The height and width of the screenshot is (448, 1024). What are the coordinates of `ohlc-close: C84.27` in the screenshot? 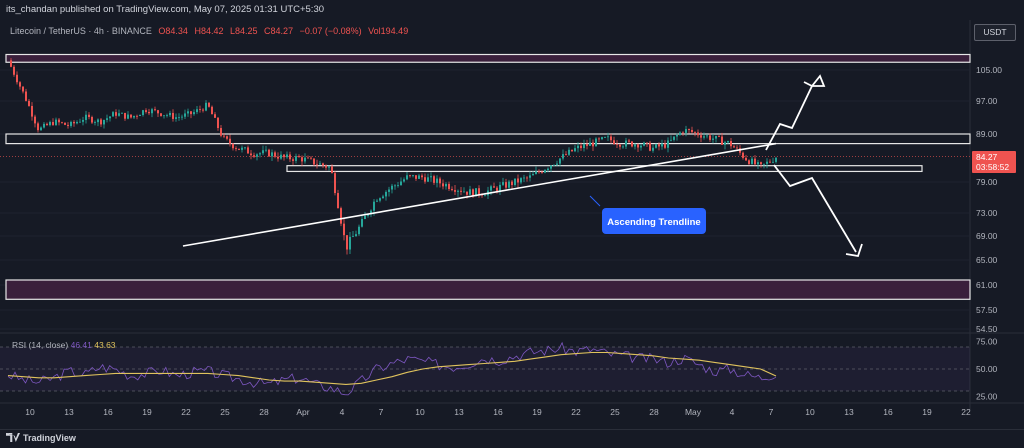 It's located at (279, 31).